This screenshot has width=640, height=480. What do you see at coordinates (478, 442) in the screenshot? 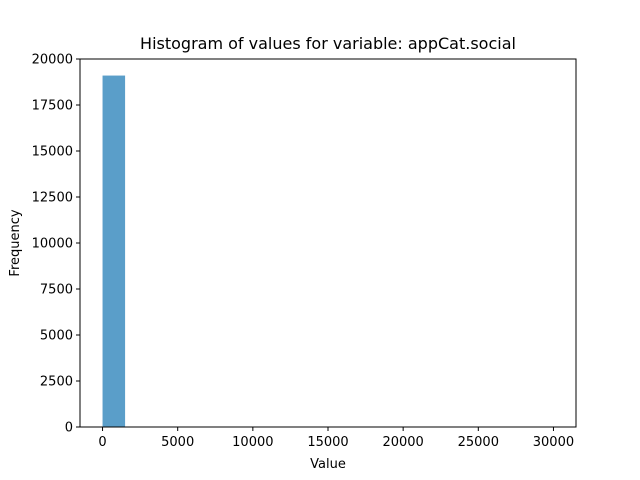
I see `x-tick-label-5: 25000` at bounding box center [478, 442].